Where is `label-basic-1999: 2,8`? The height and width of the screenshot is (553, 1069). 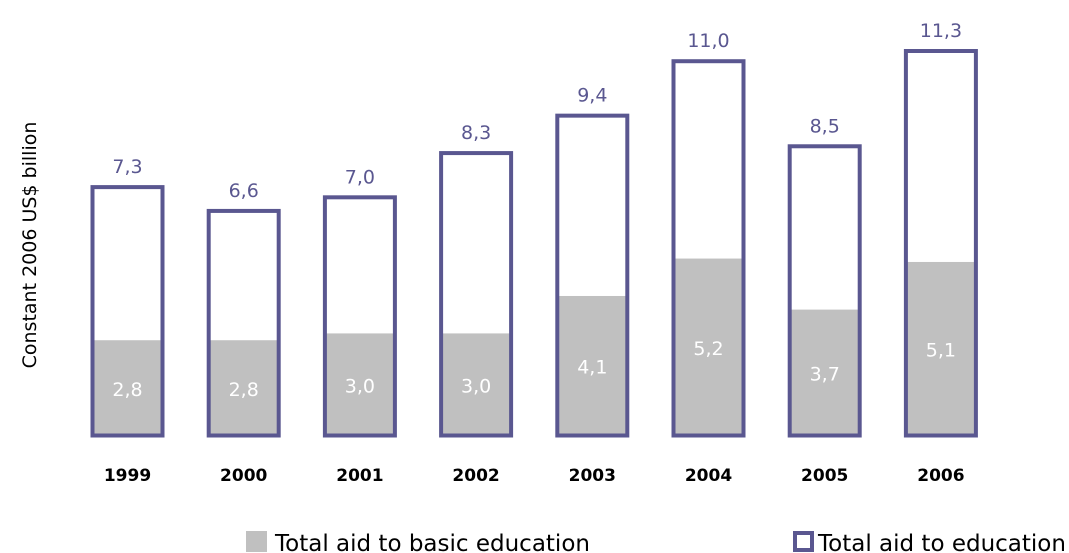 label-basic-1999: 2,8 is located at coordinates (127, 390).